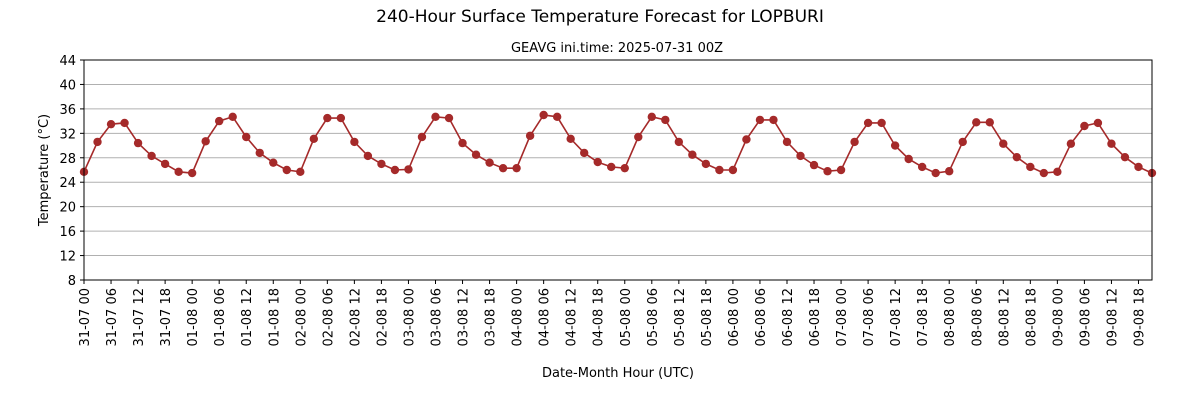 The height and width of the screenshot is (400, 1200). I want to click on y-tick-label: 24, so click(67, 183).